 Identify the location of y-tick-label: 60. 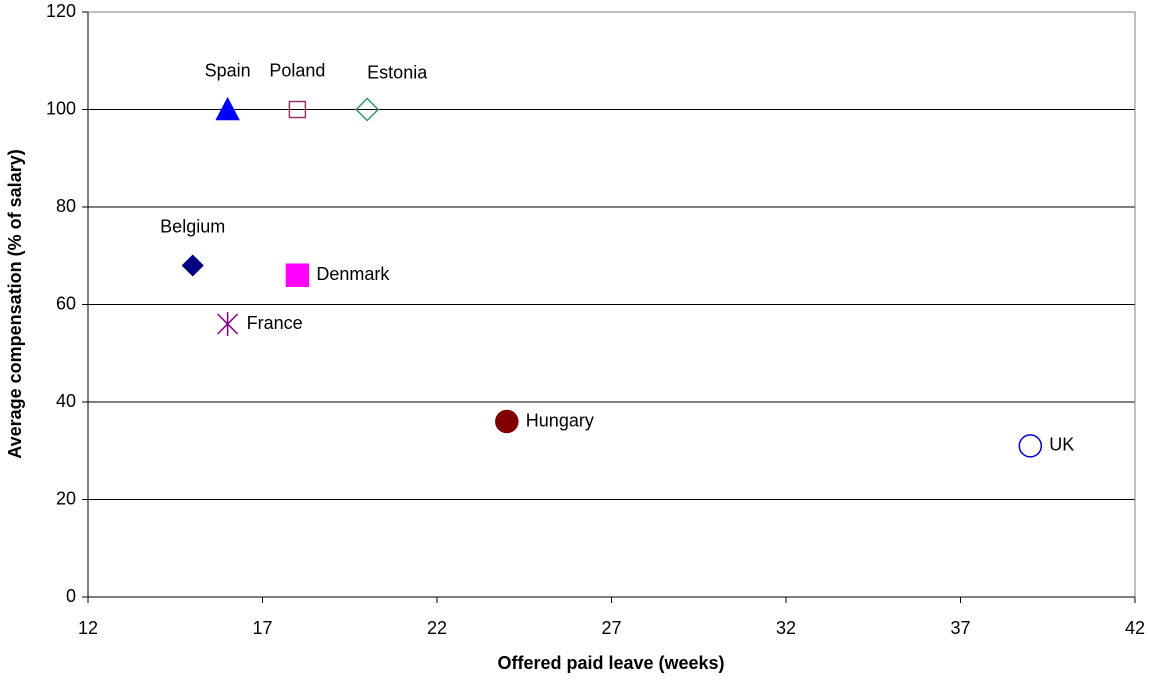
(66, 303).